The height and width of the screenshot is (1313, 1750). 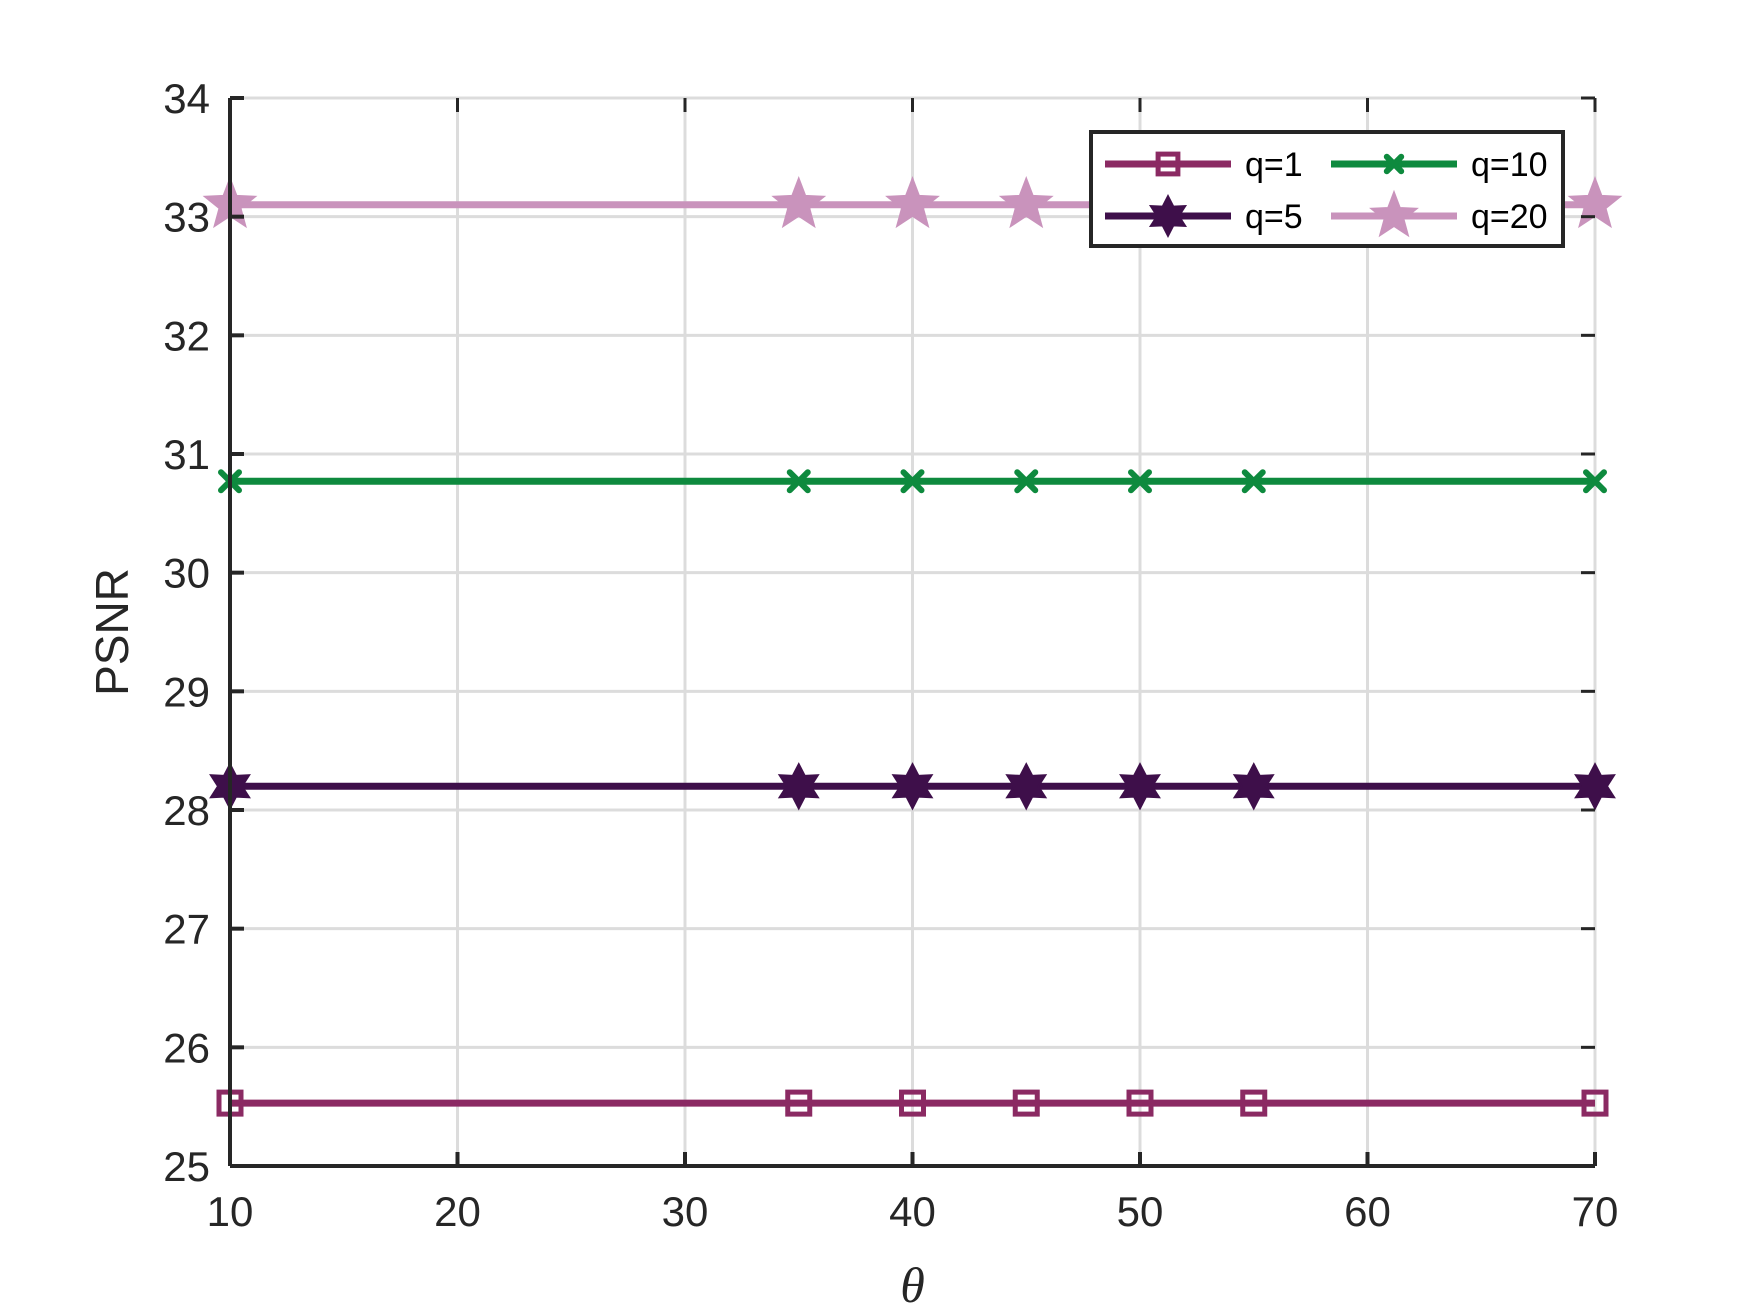 I want to click on legend-label: q=10, so click(x=1509, y=165).